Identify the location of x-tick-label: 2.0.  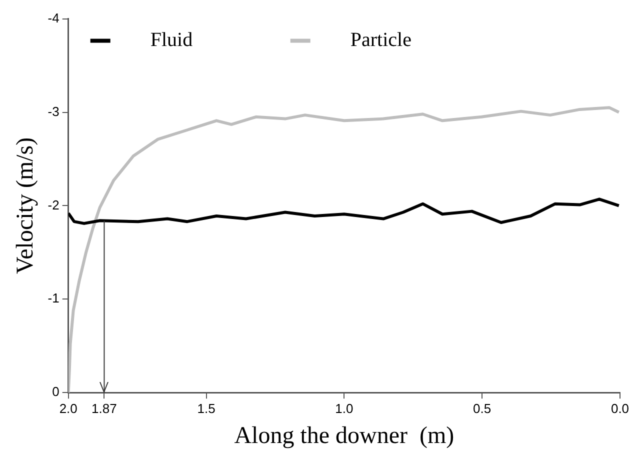
(68, 408).